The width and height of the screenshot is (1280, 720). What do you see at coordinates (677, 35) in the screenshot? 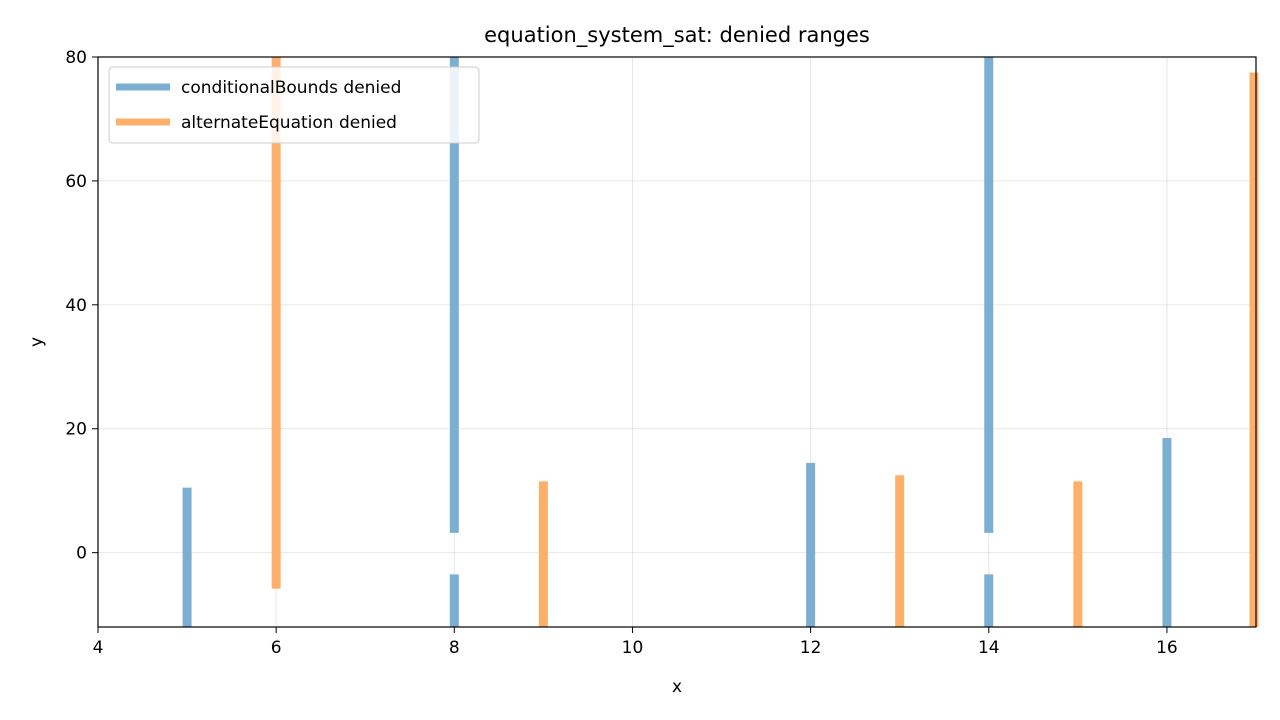
I see `chart-title: equation_system_sat: denied ranges` at bounding box center [677, 35].